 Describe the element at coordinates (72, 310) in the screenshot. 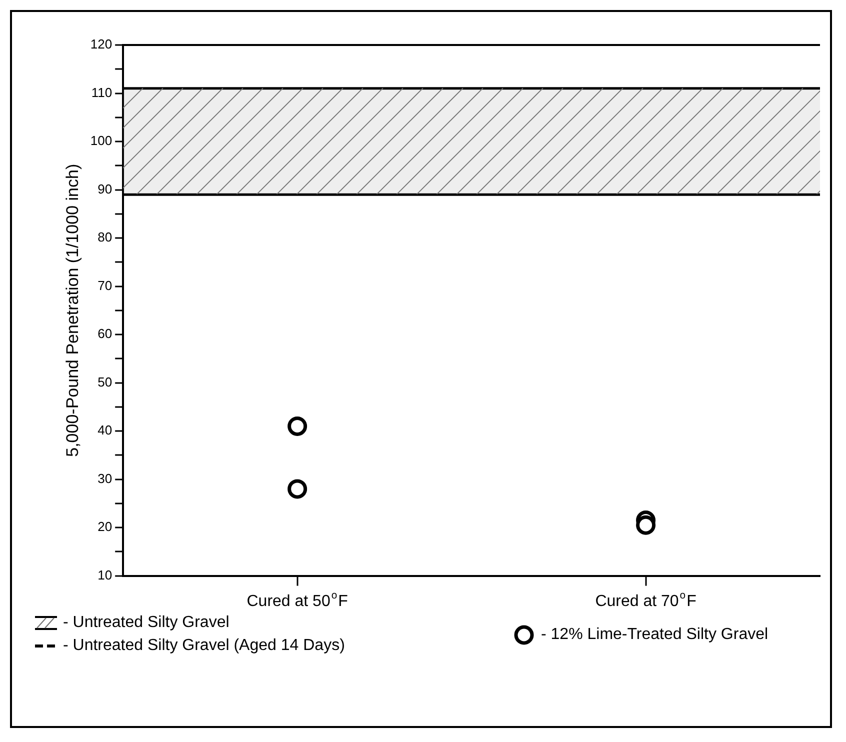

I see `y-axis-title: 5,000-Pound Penetration (1/1000 inch)` at that location.